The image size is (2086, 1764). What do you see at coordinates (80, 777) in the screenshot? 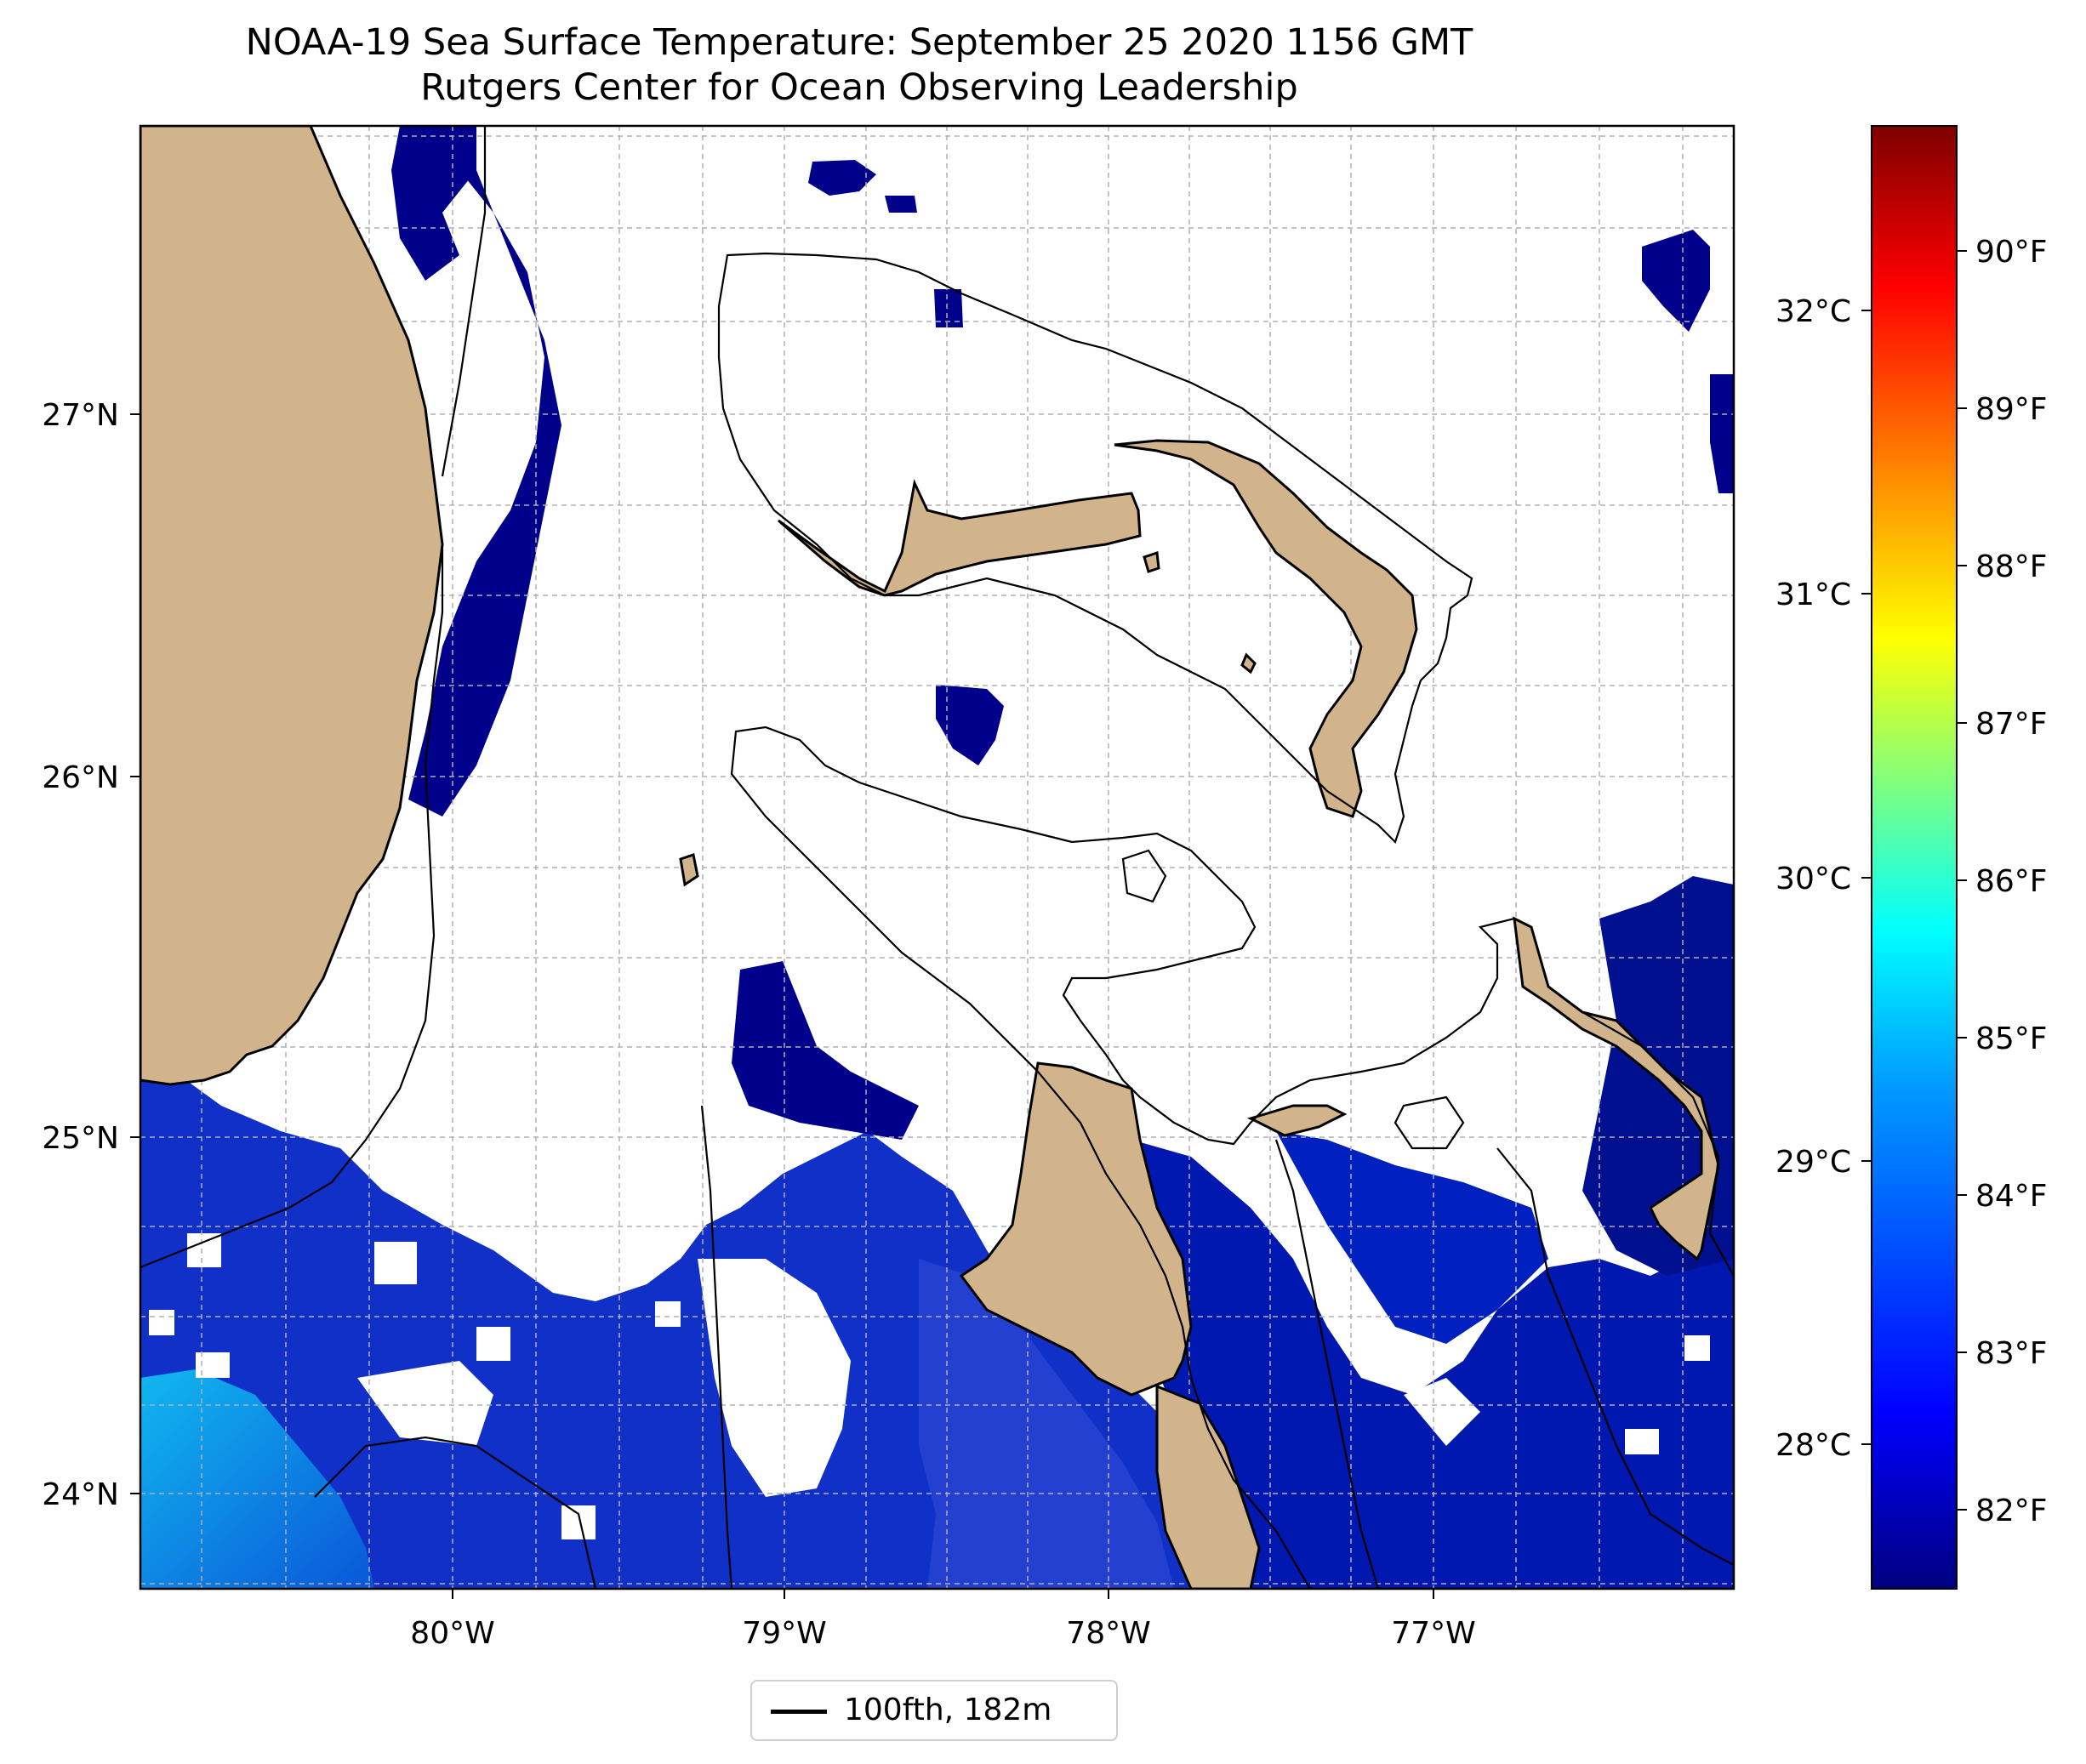
I see `y-tick-label: 26°N` at bounding box center [80, 777].